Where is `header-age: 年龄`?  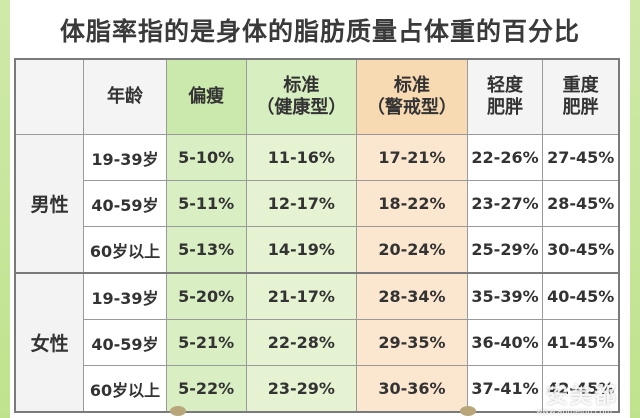 header-age: 年龄 is located at coordinates (125, 96).